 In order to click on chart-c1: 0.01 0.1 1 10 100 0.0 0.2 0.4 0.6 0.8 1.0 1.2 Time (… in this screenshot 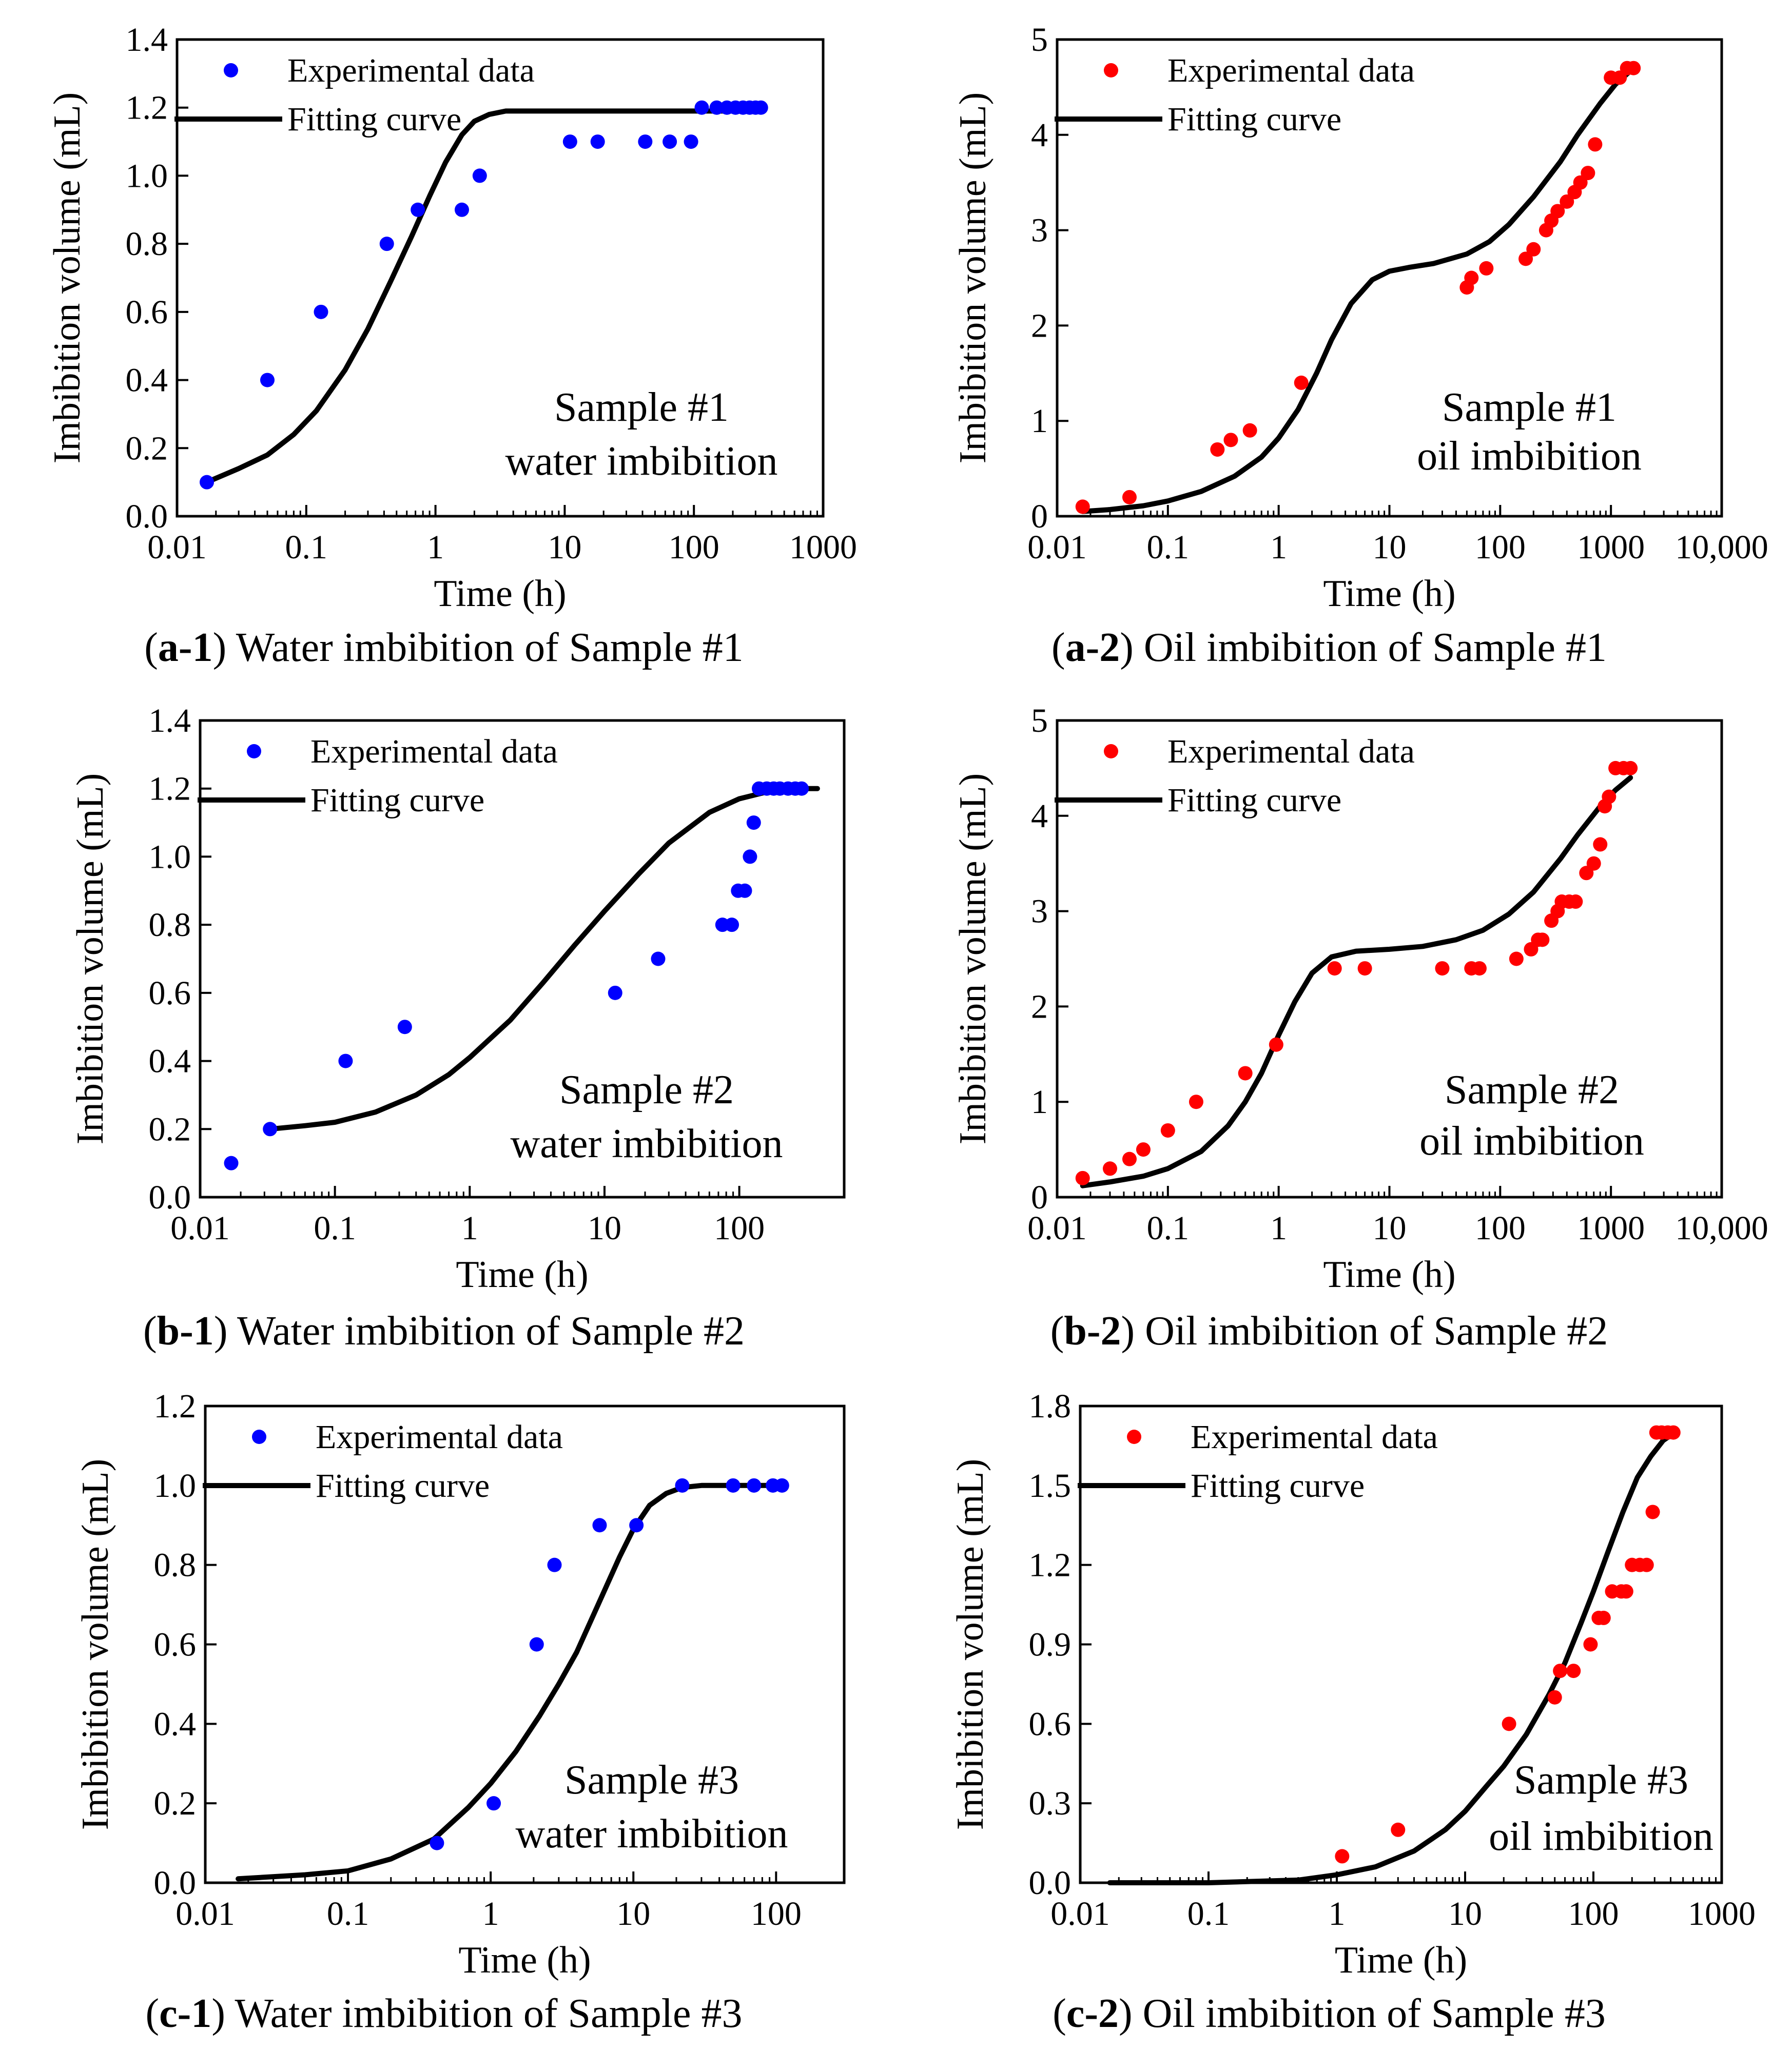, I will do `click(460, 1712)`.